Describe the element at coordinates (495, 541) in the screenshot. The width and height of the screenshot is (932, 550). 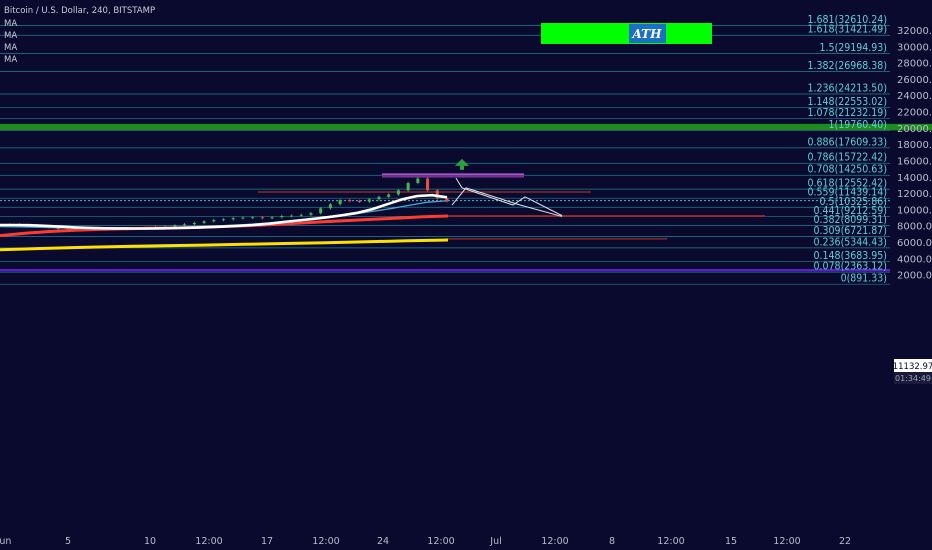
I see `time-tick-8: Jul` at that location.